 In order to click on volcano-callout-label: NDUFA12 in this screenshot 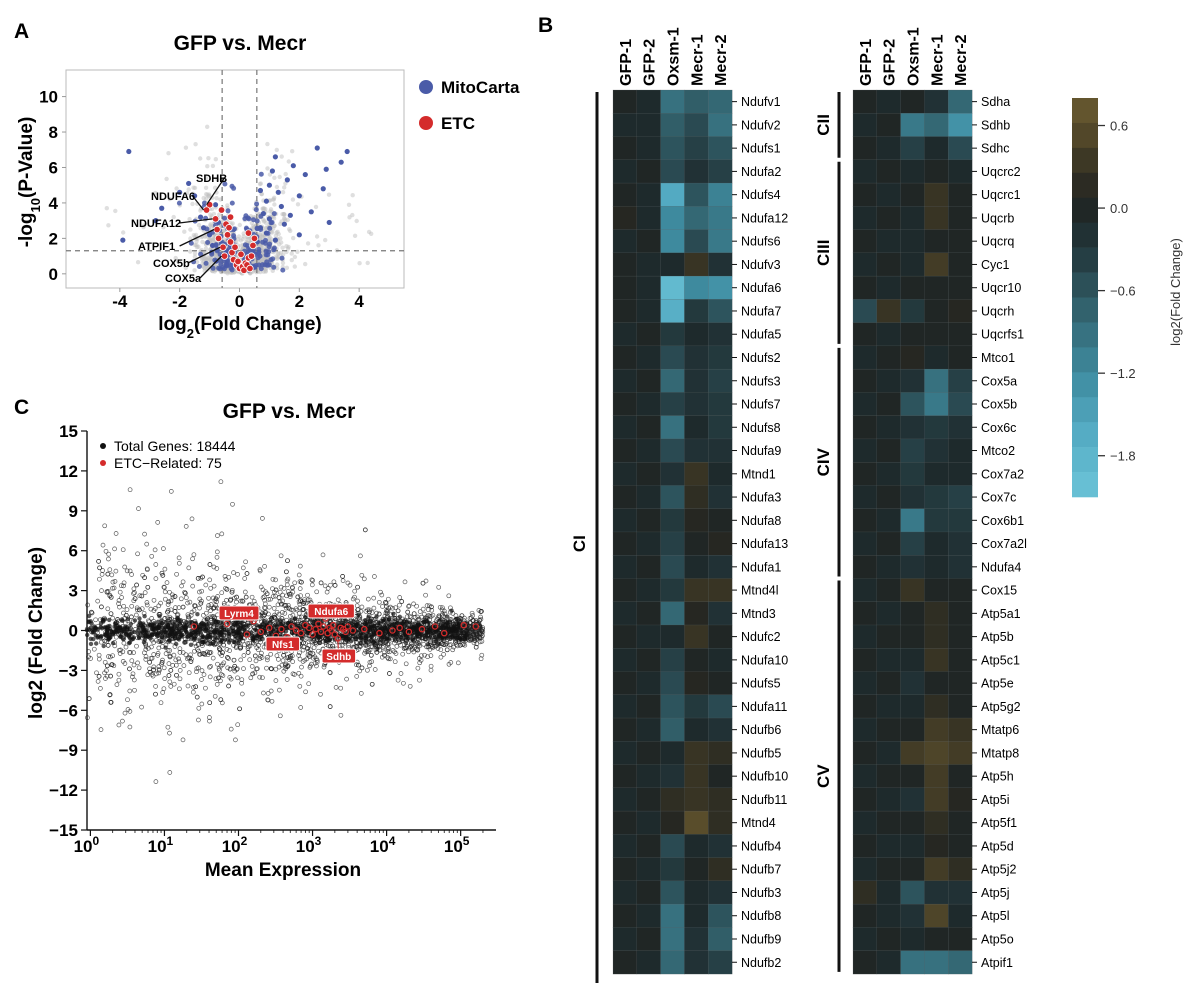, I will do `click(156, 224)`.